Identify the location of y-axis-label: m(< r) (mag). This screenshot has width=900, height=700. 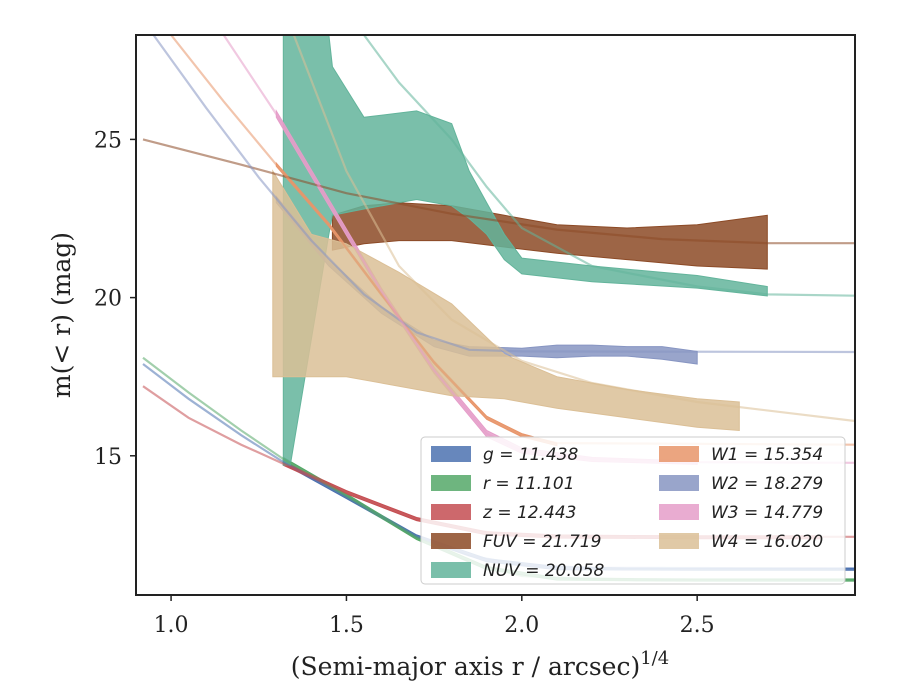
(61, 315).